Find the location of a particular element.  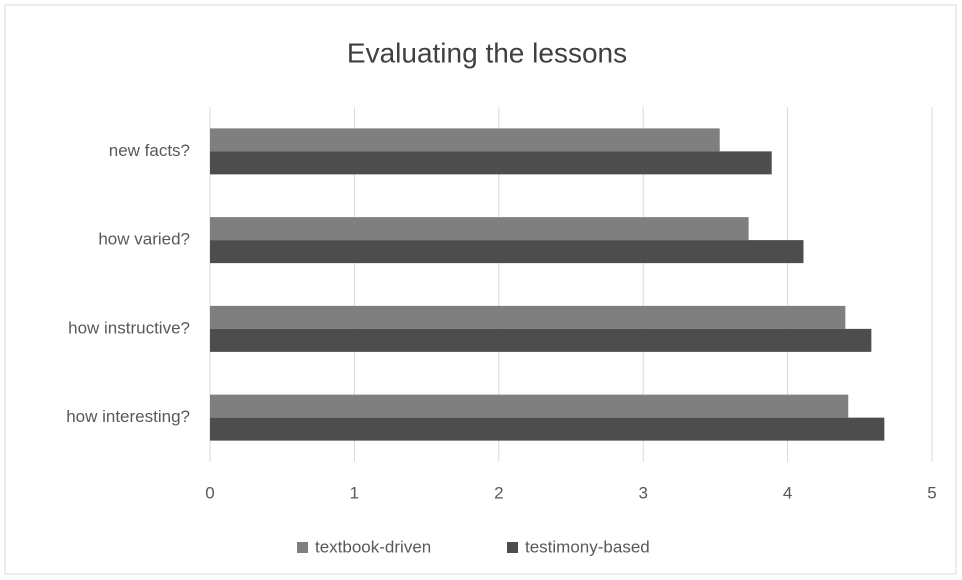

x-tick-label: 4 is located at coordinates (787, 492).